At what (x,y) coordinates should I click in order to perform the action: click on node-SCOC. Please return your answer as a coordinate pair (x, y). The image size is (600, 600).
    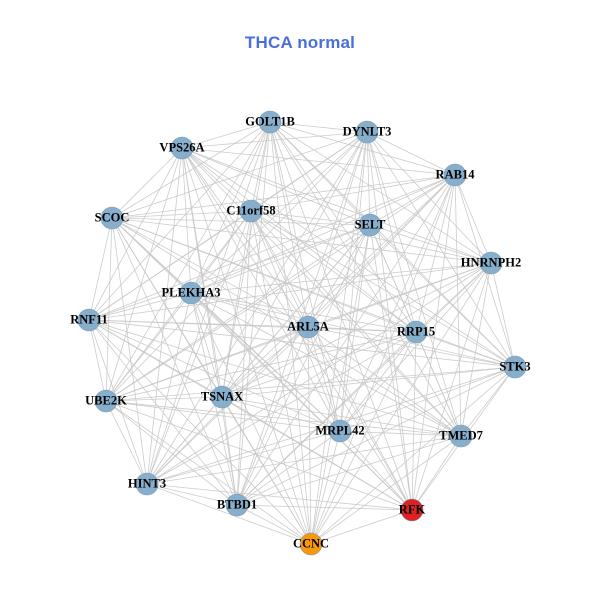
    Looking at the image, I should click on (112, 218).